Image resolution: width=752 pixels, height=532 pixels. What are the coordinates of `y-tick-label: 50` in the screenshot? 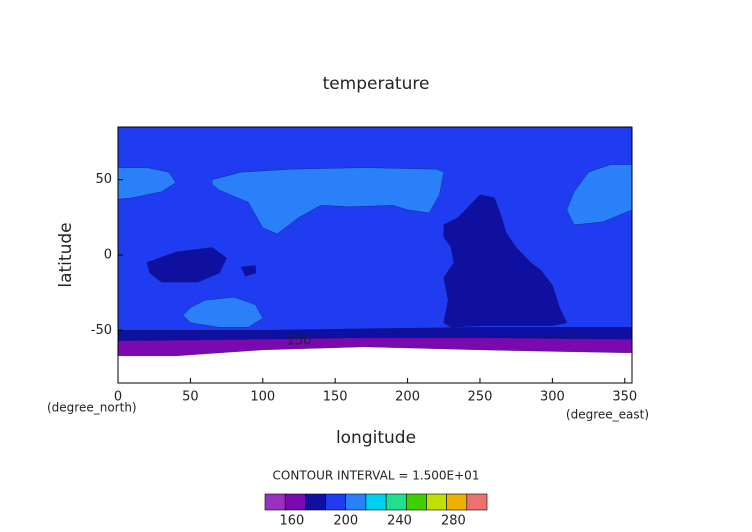 It's located at (103, 179).